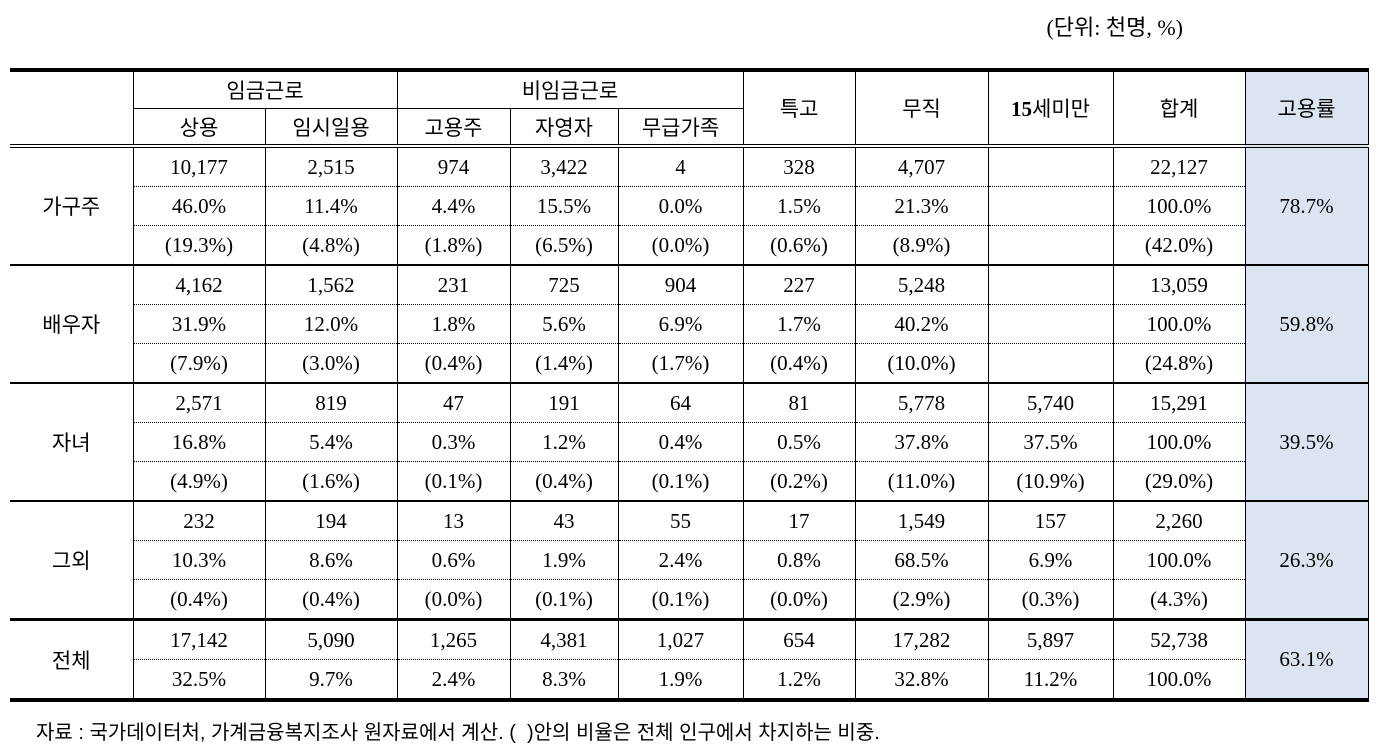  I want to click on data-cell: 9.7%, so click(331, 679).